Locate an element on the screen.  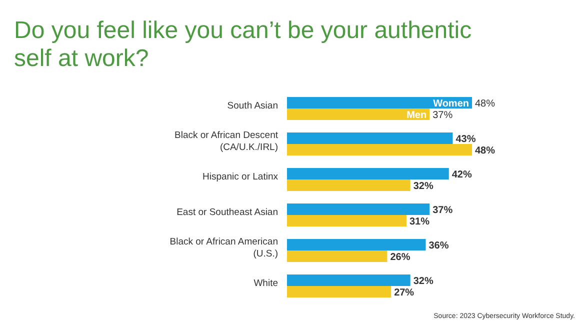
data-label: 27% is located at coordinates (404, 292).